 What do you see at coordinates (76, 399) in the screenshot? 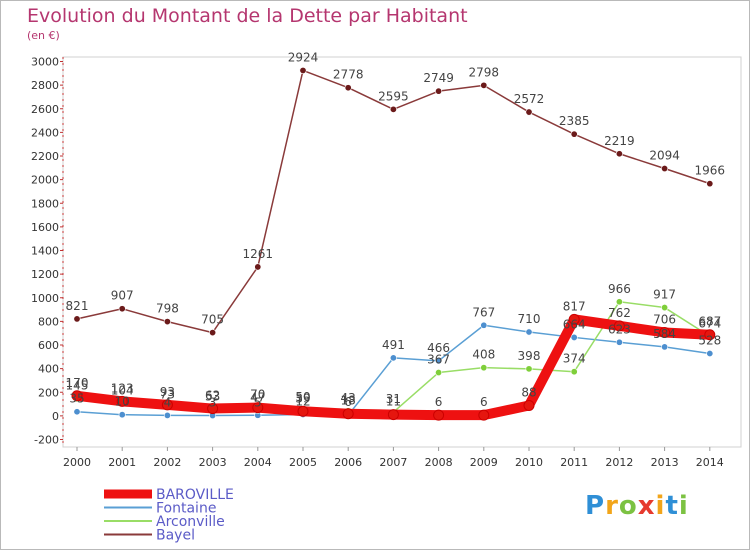
I see `data-label-fontaine: 35` at bounding box center [76, 399].